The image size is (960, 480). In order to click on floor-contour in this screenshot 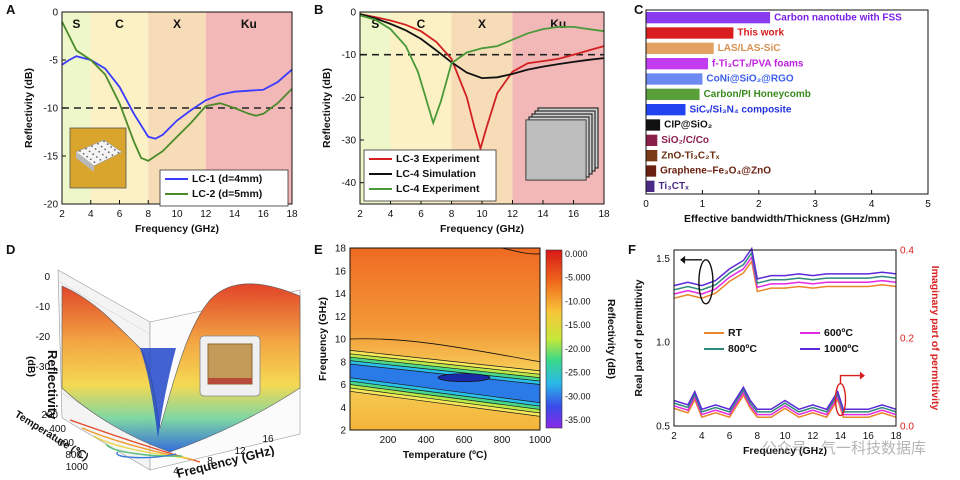, I will do `click(144, 450)`.